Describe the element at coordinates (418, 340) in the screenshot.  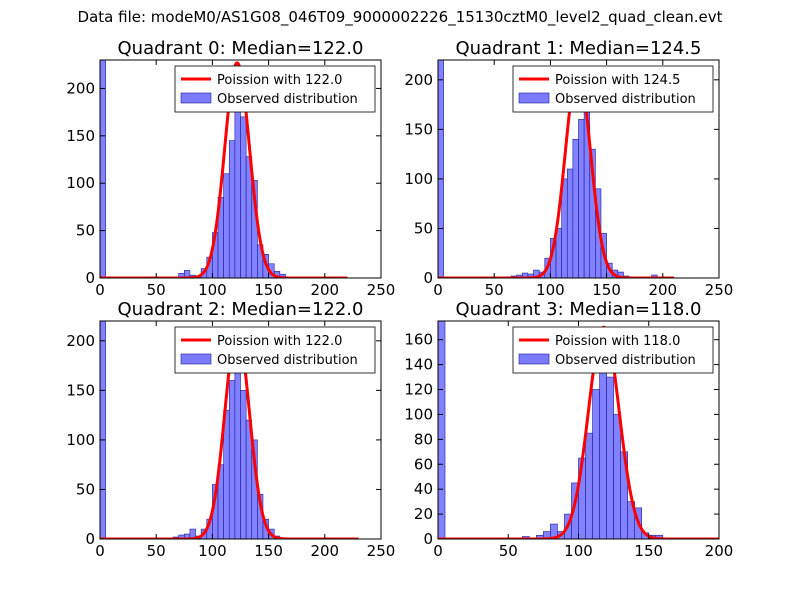
I see `y-tick-label: 160` at that location.